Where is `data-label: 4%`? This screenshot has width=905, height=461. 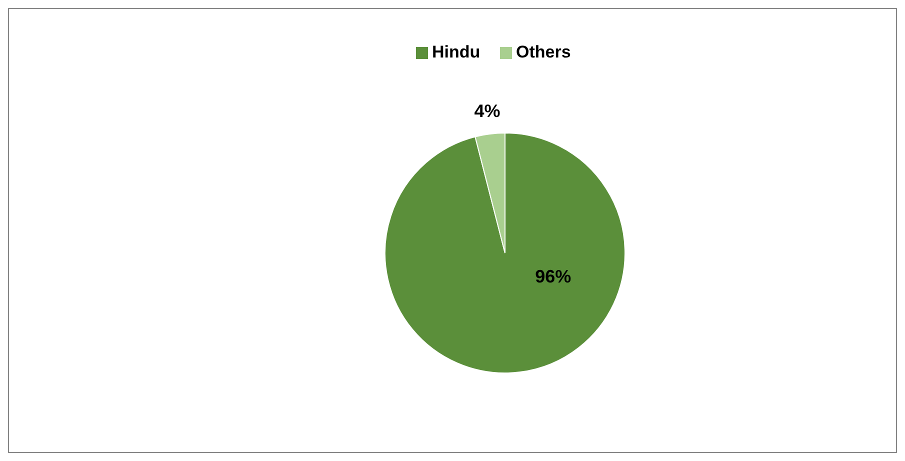 data-label: 4% is located at coordinates (487, 110).